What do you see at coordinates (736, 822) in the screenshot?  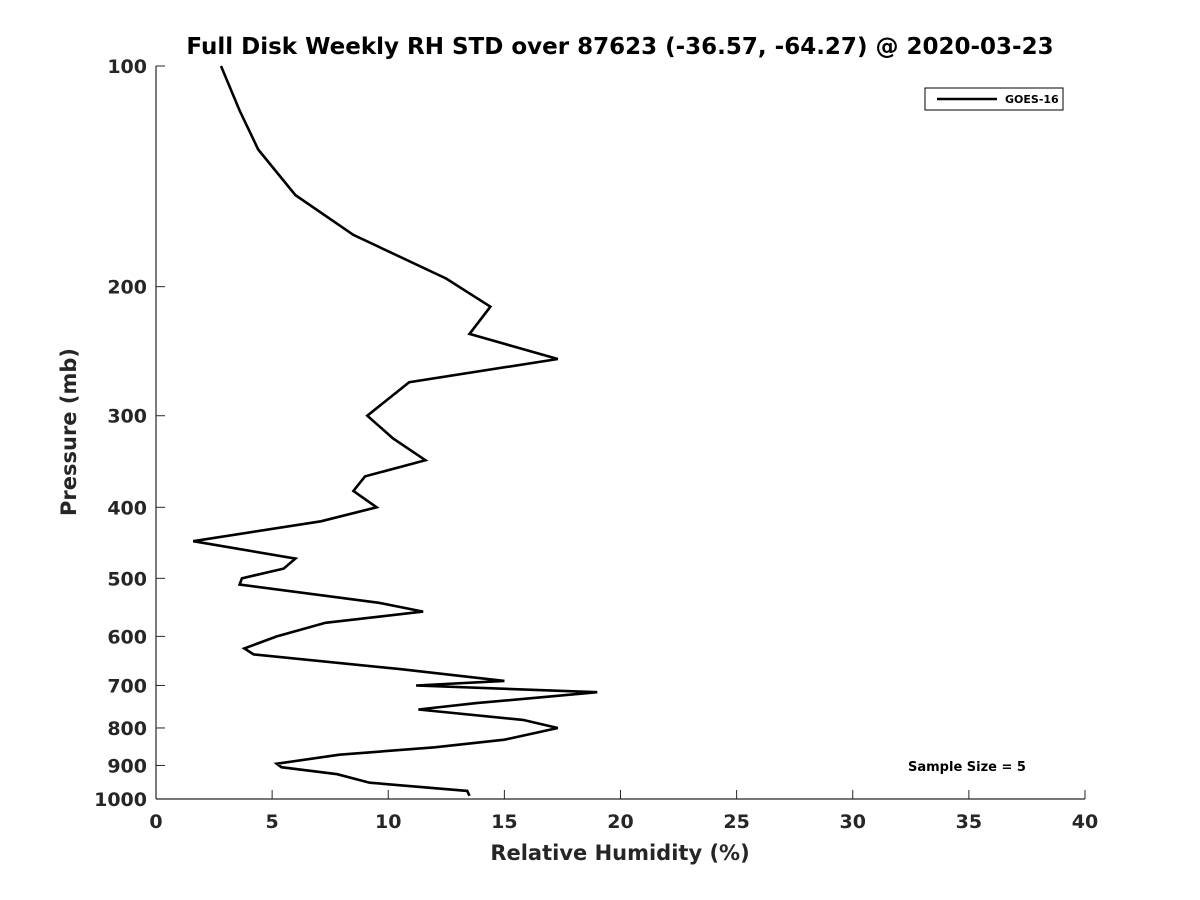 I see `x-tick-label: 25` at bounding box center [736, 822].